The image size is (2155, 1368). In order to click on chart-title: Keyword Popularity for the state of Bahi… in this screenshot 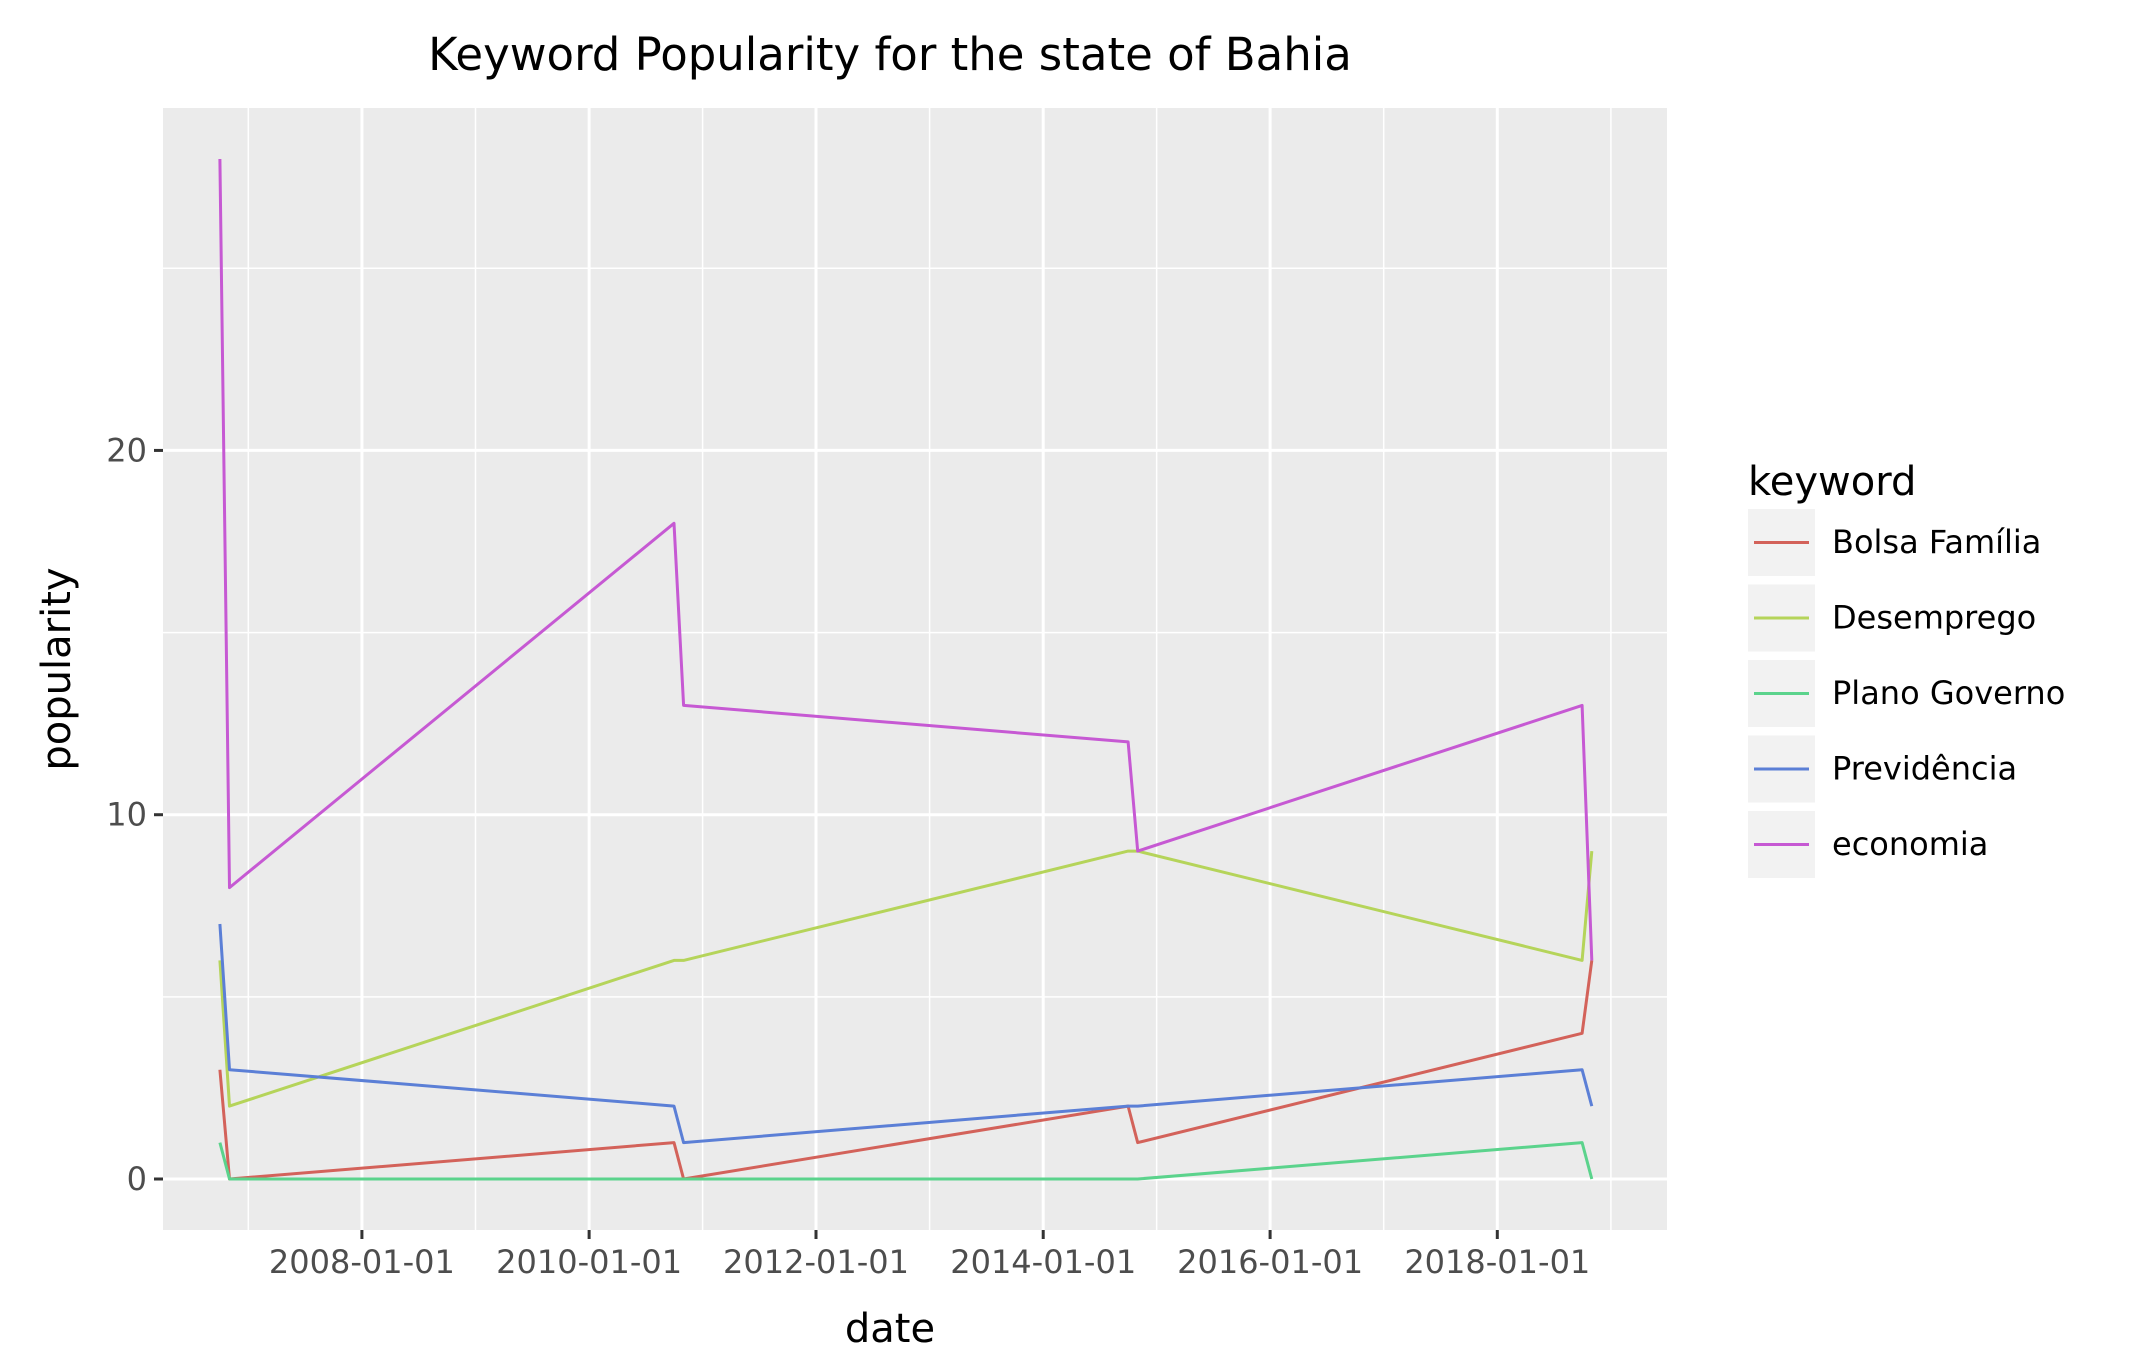, I will do `click(890, 54)`.